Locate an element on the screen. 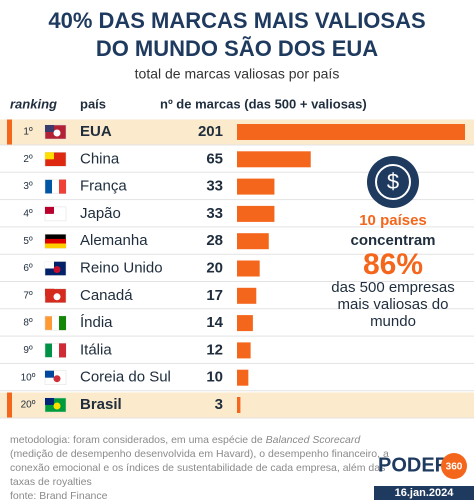 This screenshot has width=474, height=500. callout-text: das 500 empresas is located at coordinates (392, 287).